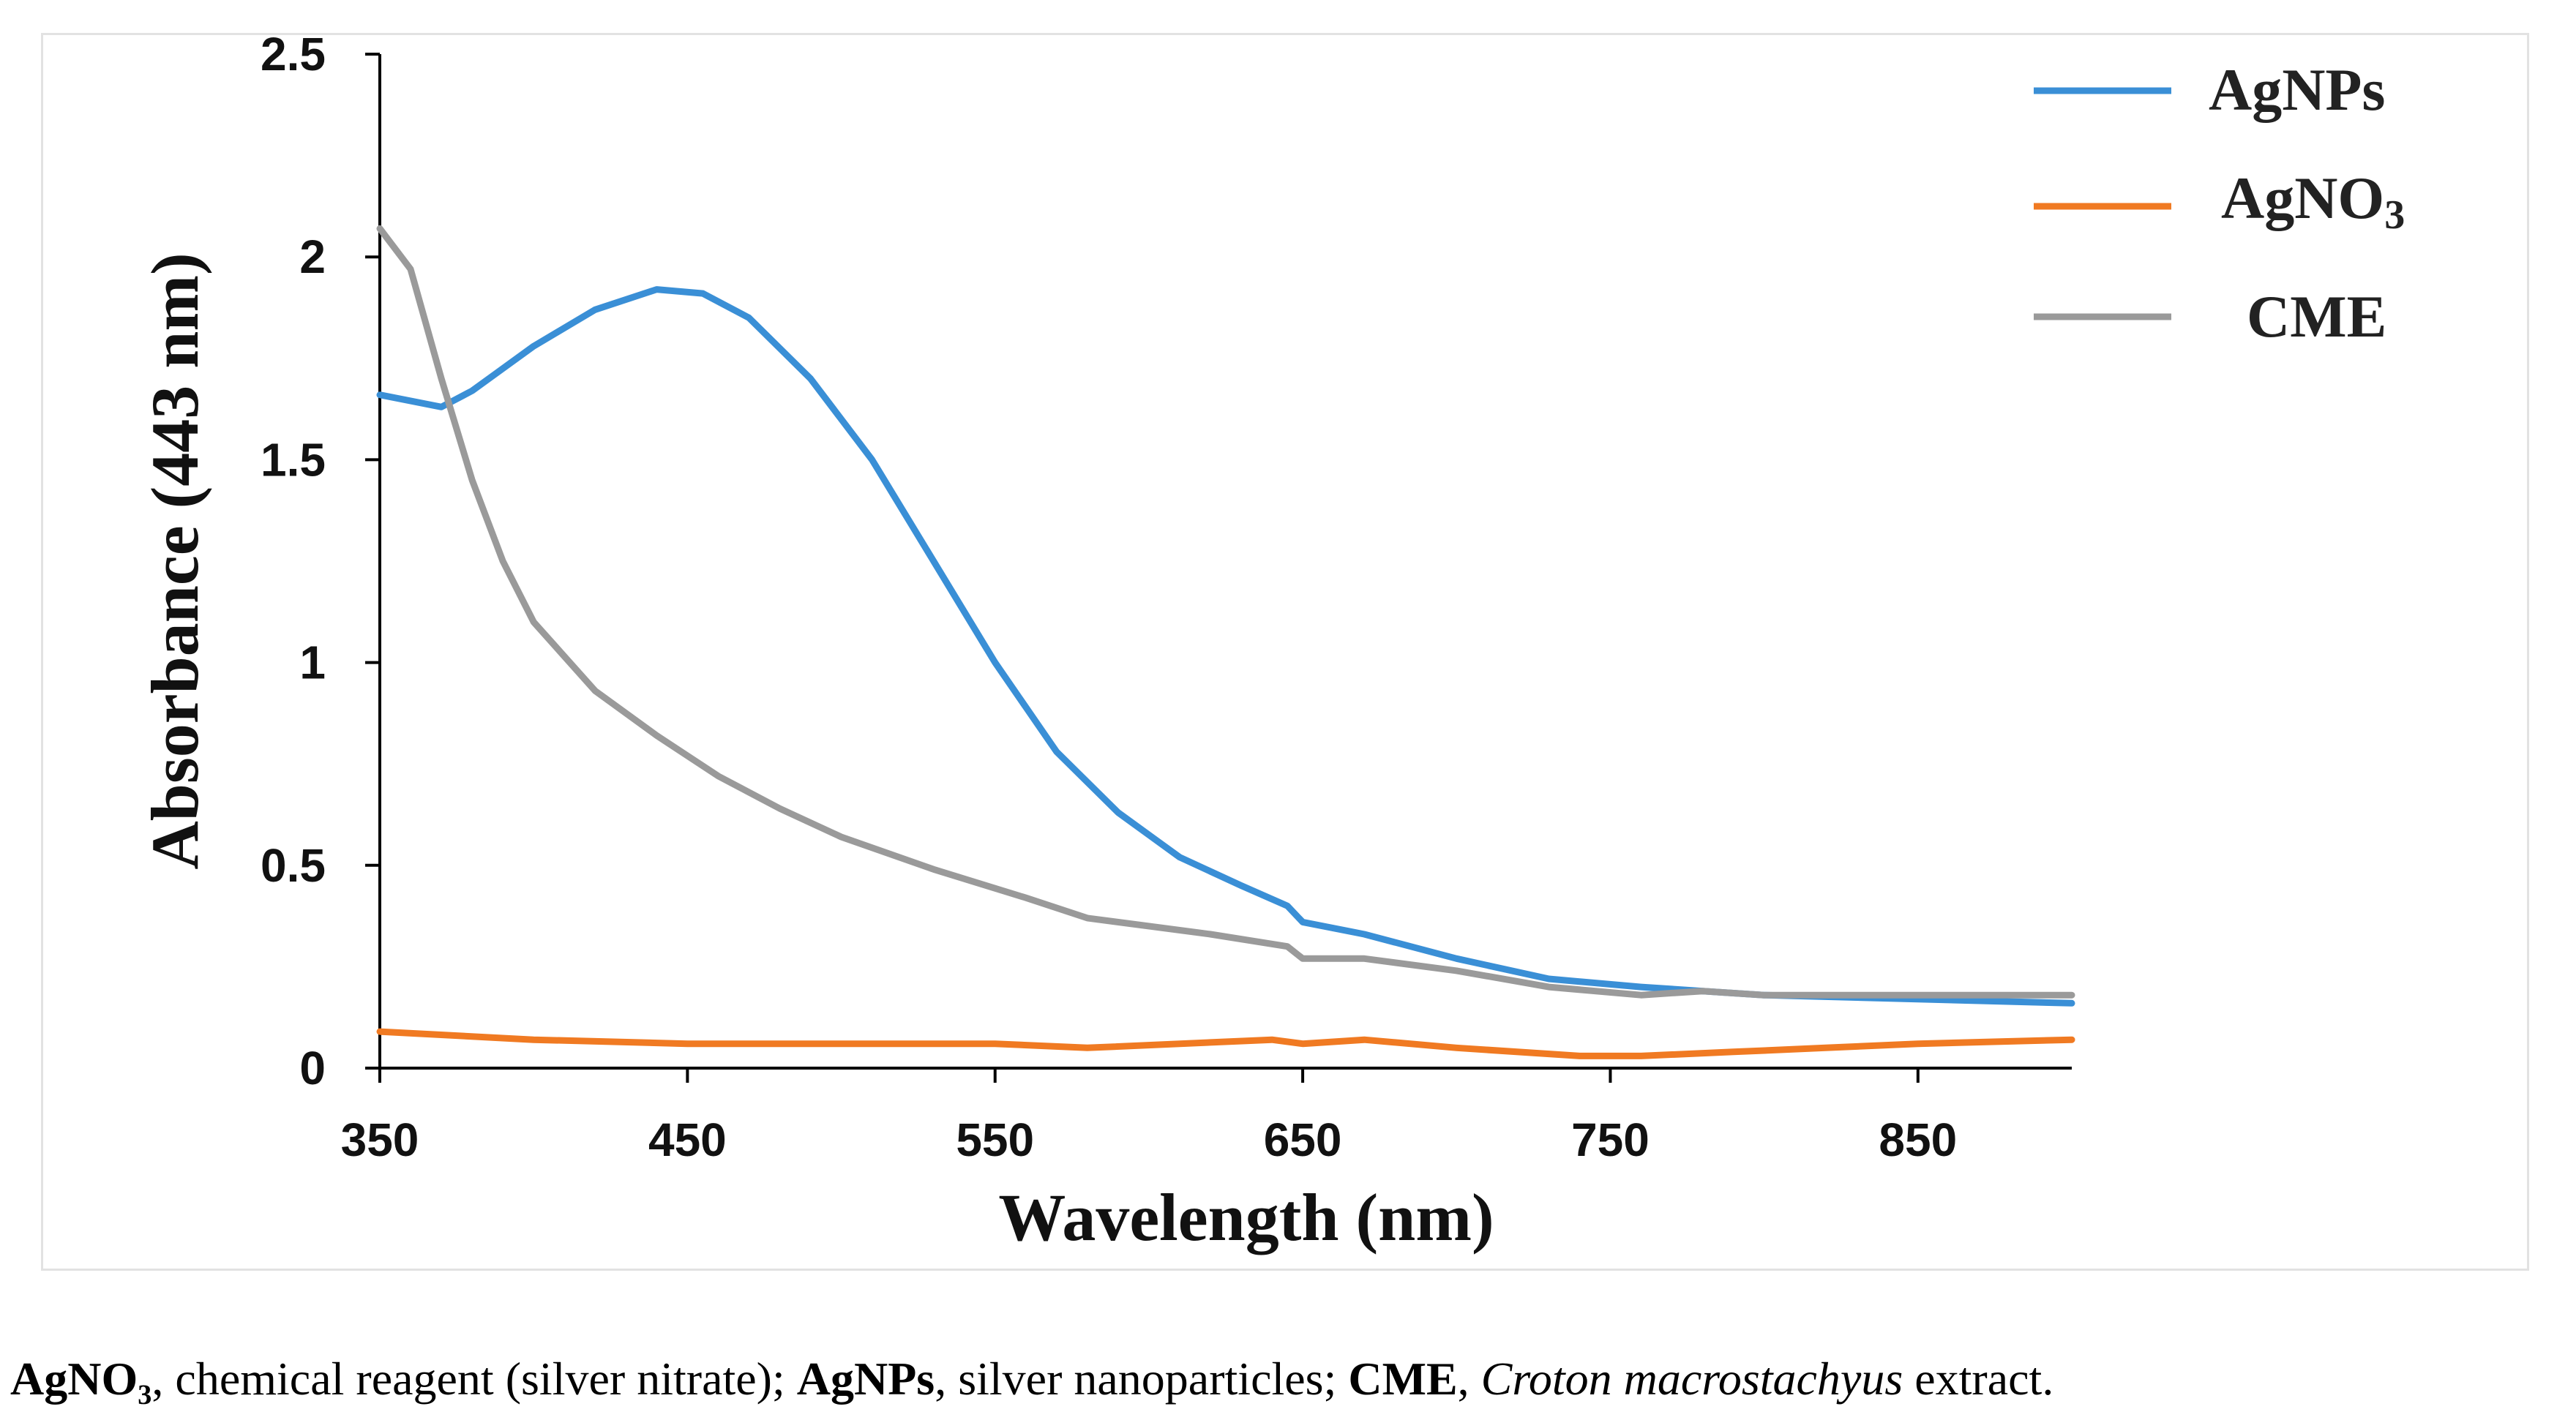  What do you see at coordinates (312, 1068) in the screenshot?
I see `y-tick-label: 0` at bounding box center [312, 1068].